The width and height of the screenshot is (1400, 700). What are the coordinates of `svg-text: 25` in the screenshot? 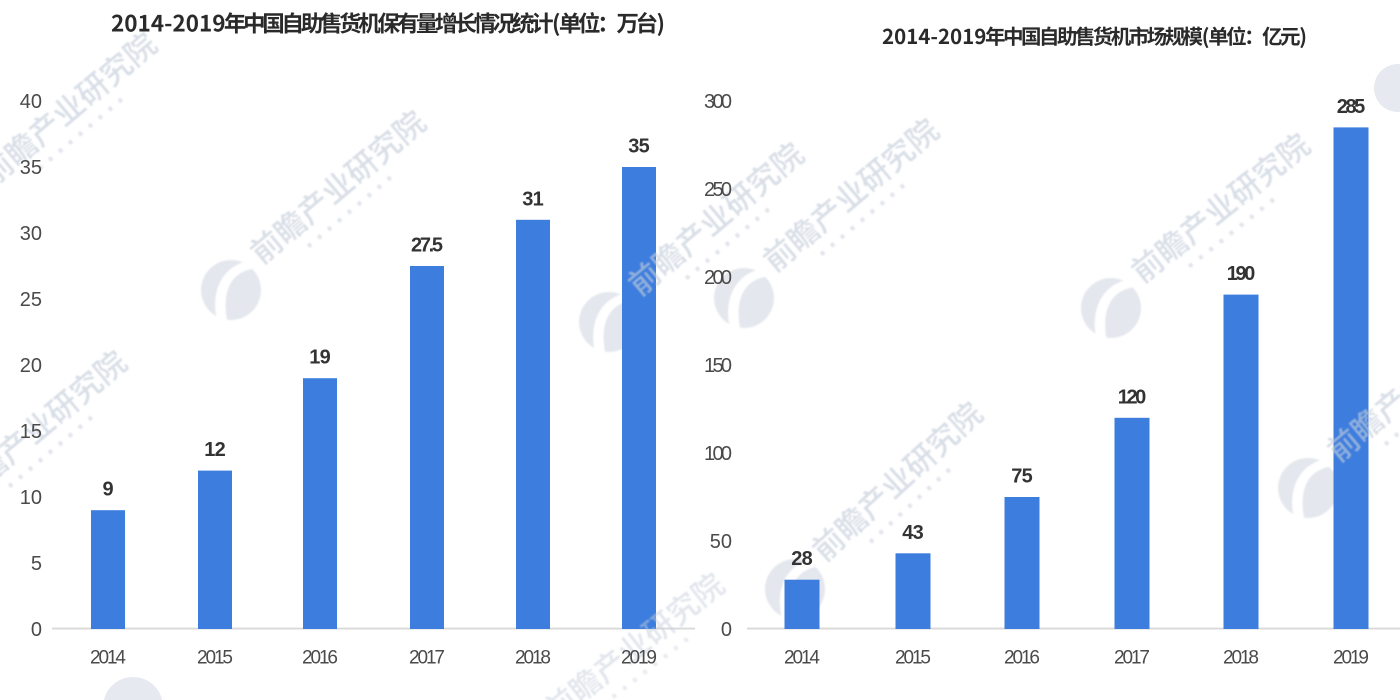 It's located at (31, 300).